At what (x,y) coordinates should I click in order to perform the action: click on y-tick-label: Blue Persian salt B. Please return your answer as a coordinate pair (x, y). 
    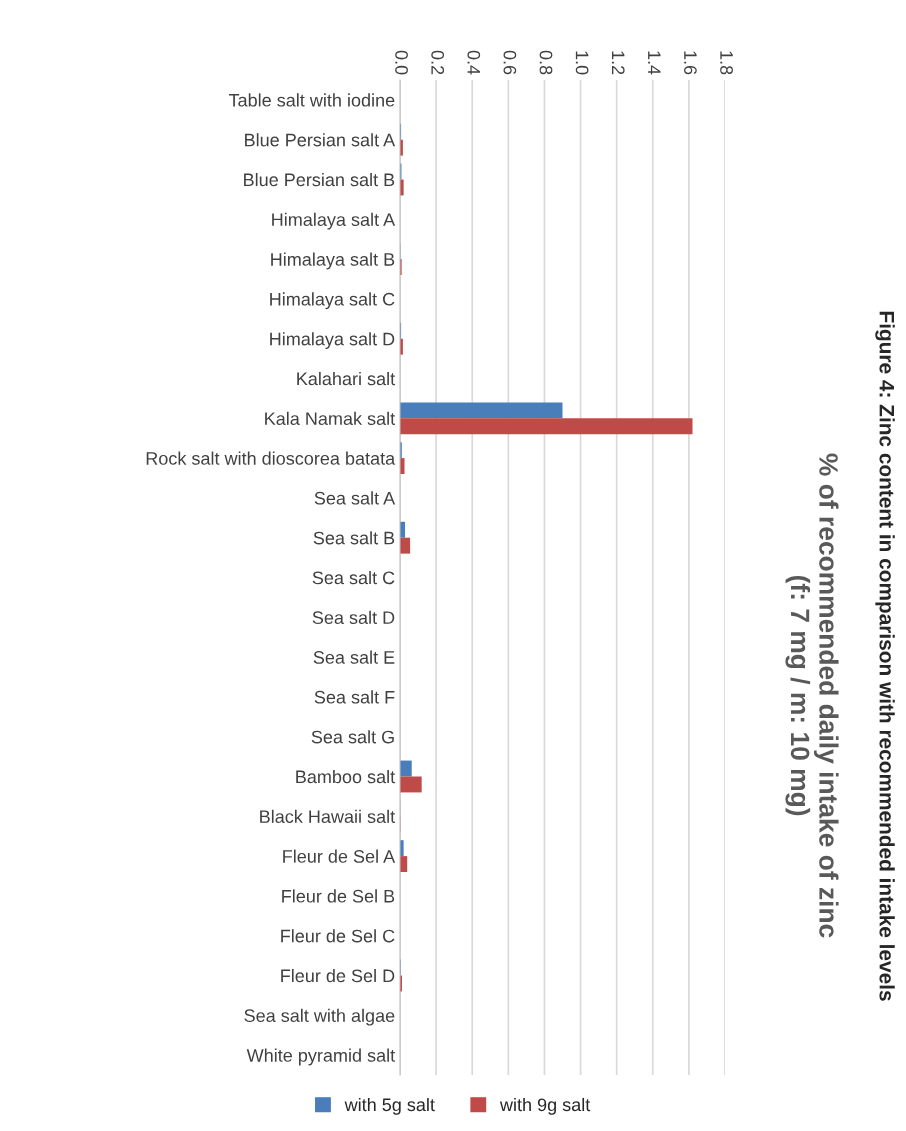
    Looking at the image, I should click on (319, 179).